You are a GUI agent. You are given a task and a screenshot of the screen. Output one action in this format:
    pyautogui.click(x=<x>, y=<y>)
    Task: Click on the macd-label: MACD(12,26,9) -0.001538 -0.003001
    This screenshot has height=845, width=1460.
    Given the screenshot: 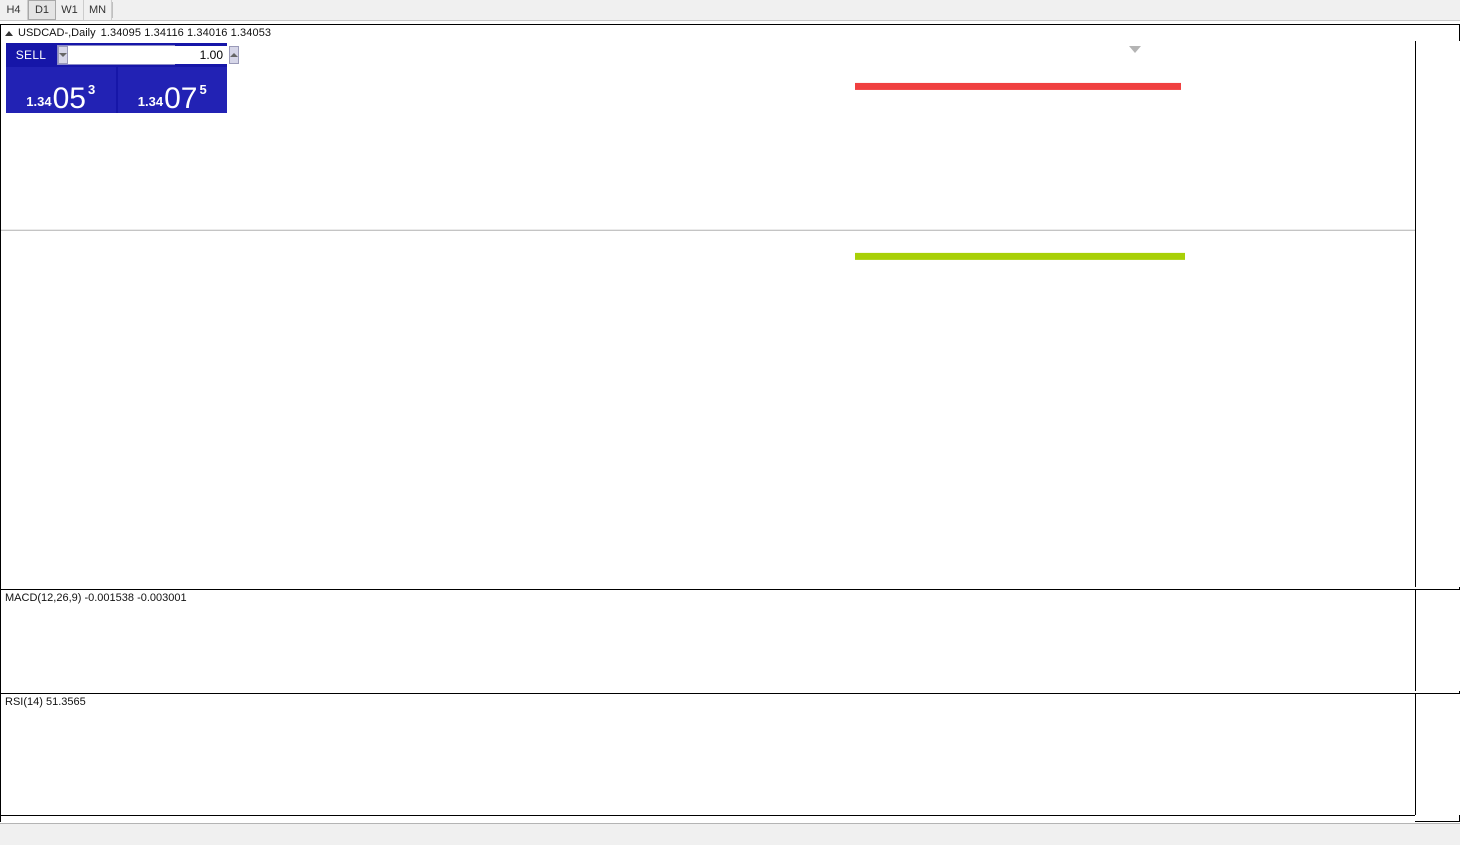 What is the action you would take?
    pyautogui.click(x=96, y=598)
    